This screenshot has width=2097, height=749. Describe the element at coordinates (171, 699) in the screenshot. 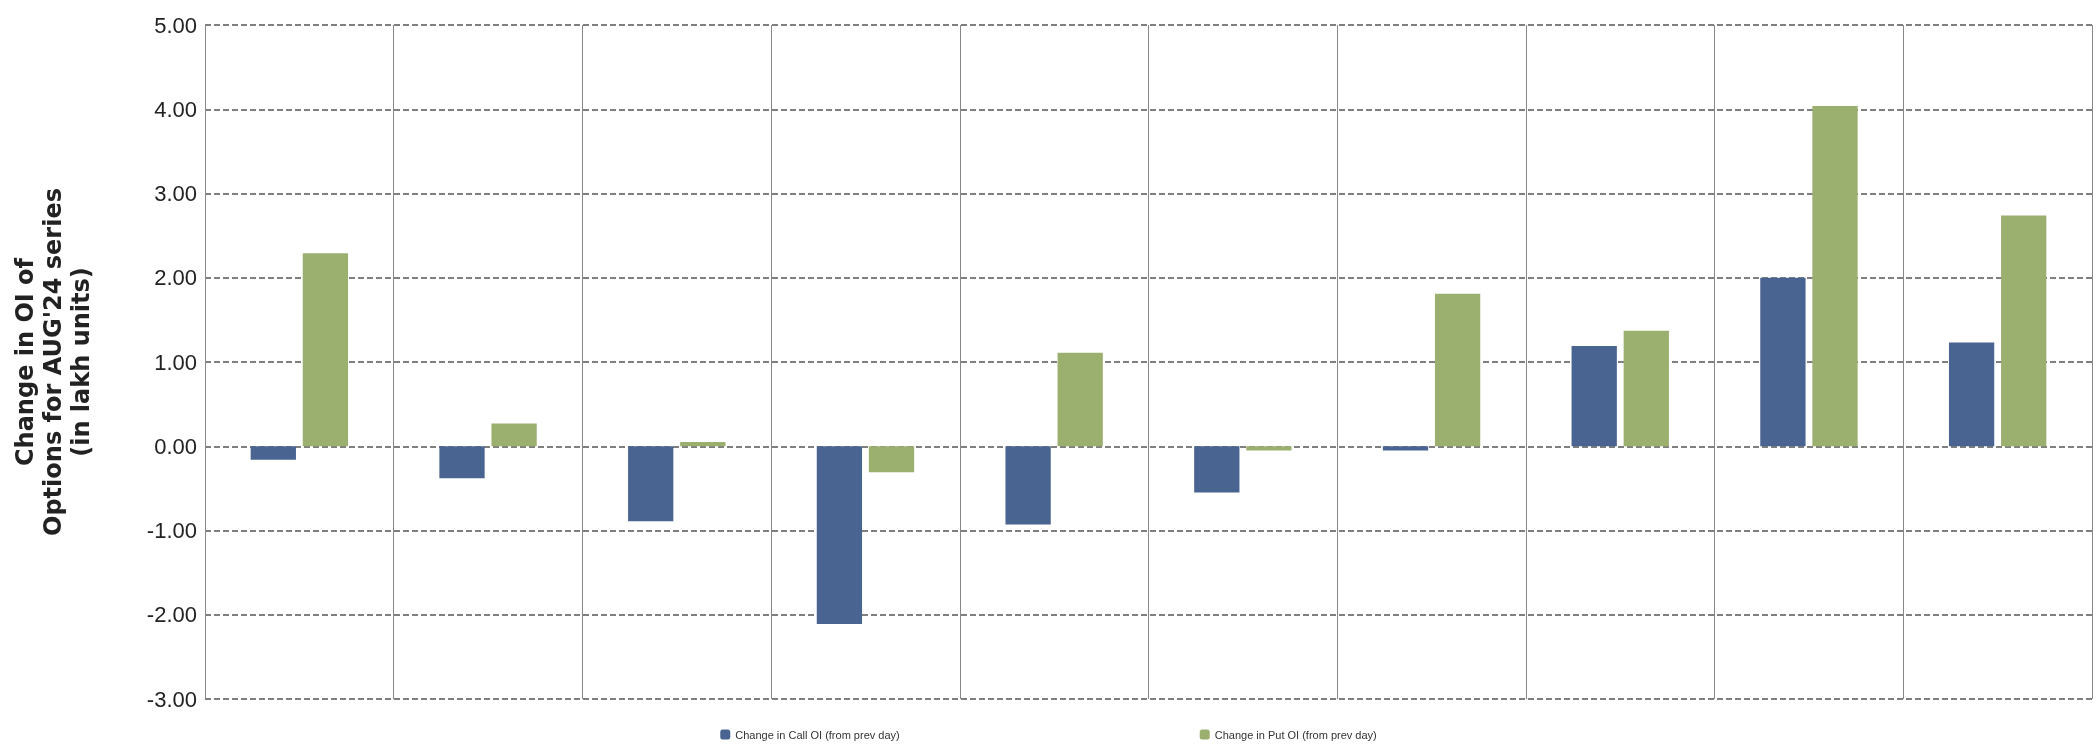

I see `y-tick-label: -3.00` at that location.